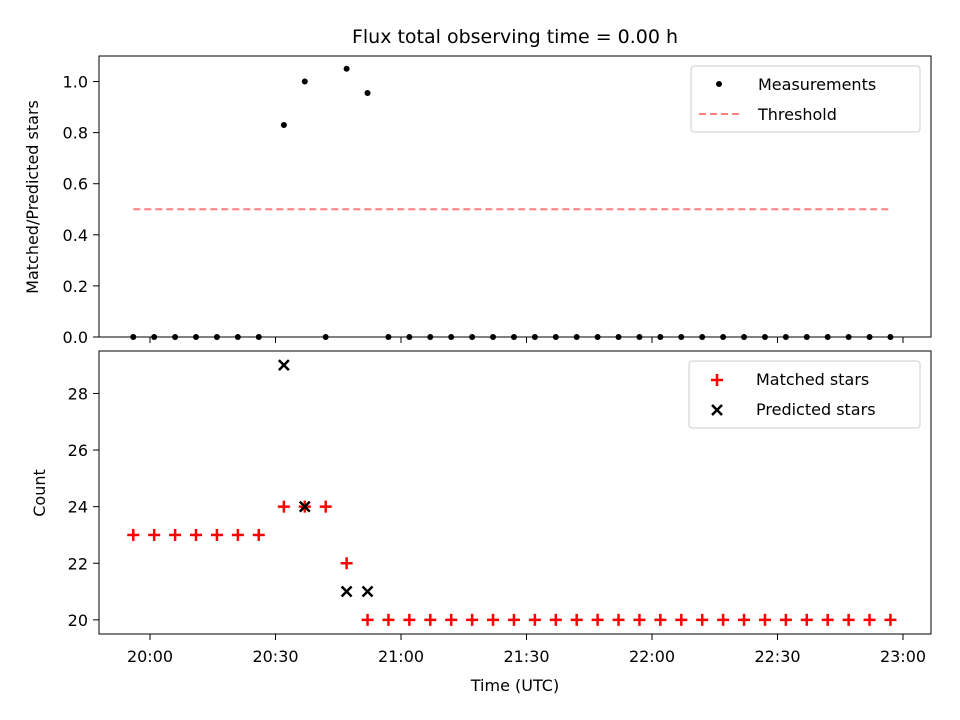  I want to click on legend-measurements-marker, so click(719, 84).